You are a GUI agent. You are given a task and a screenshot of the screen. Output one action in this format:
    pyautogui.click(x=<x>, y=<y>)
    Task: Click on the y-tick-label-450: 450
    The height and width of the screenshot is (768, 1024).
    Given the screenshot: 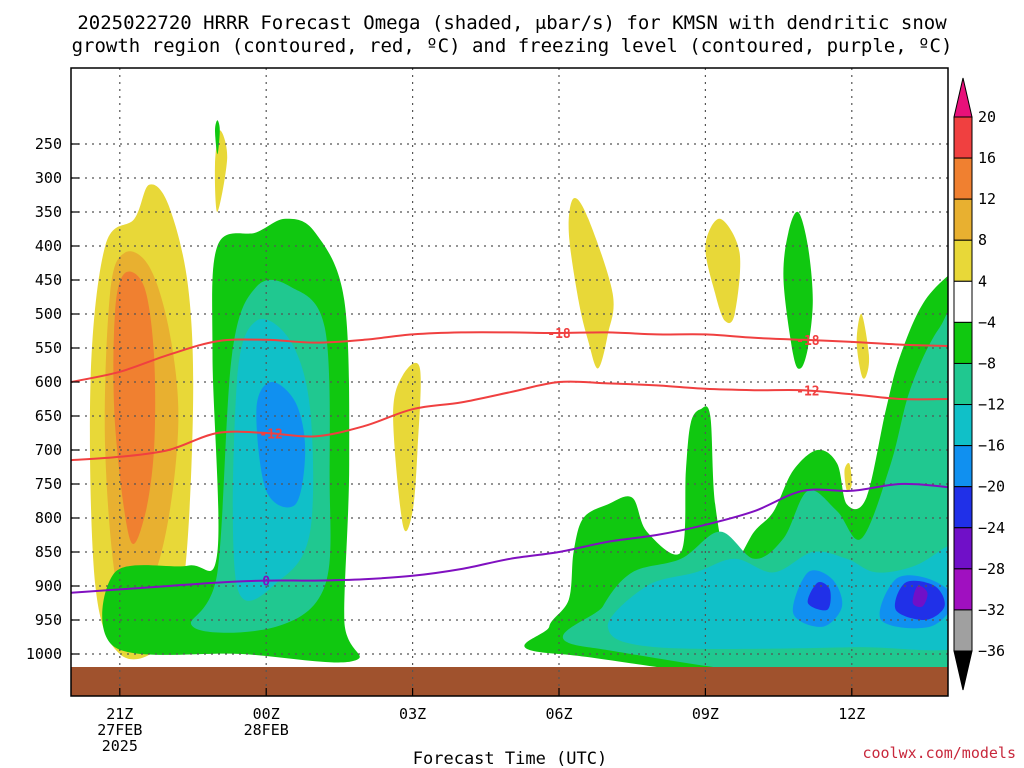 What is the action you would take?
    pyautogui.click(x=48, y=280)
    